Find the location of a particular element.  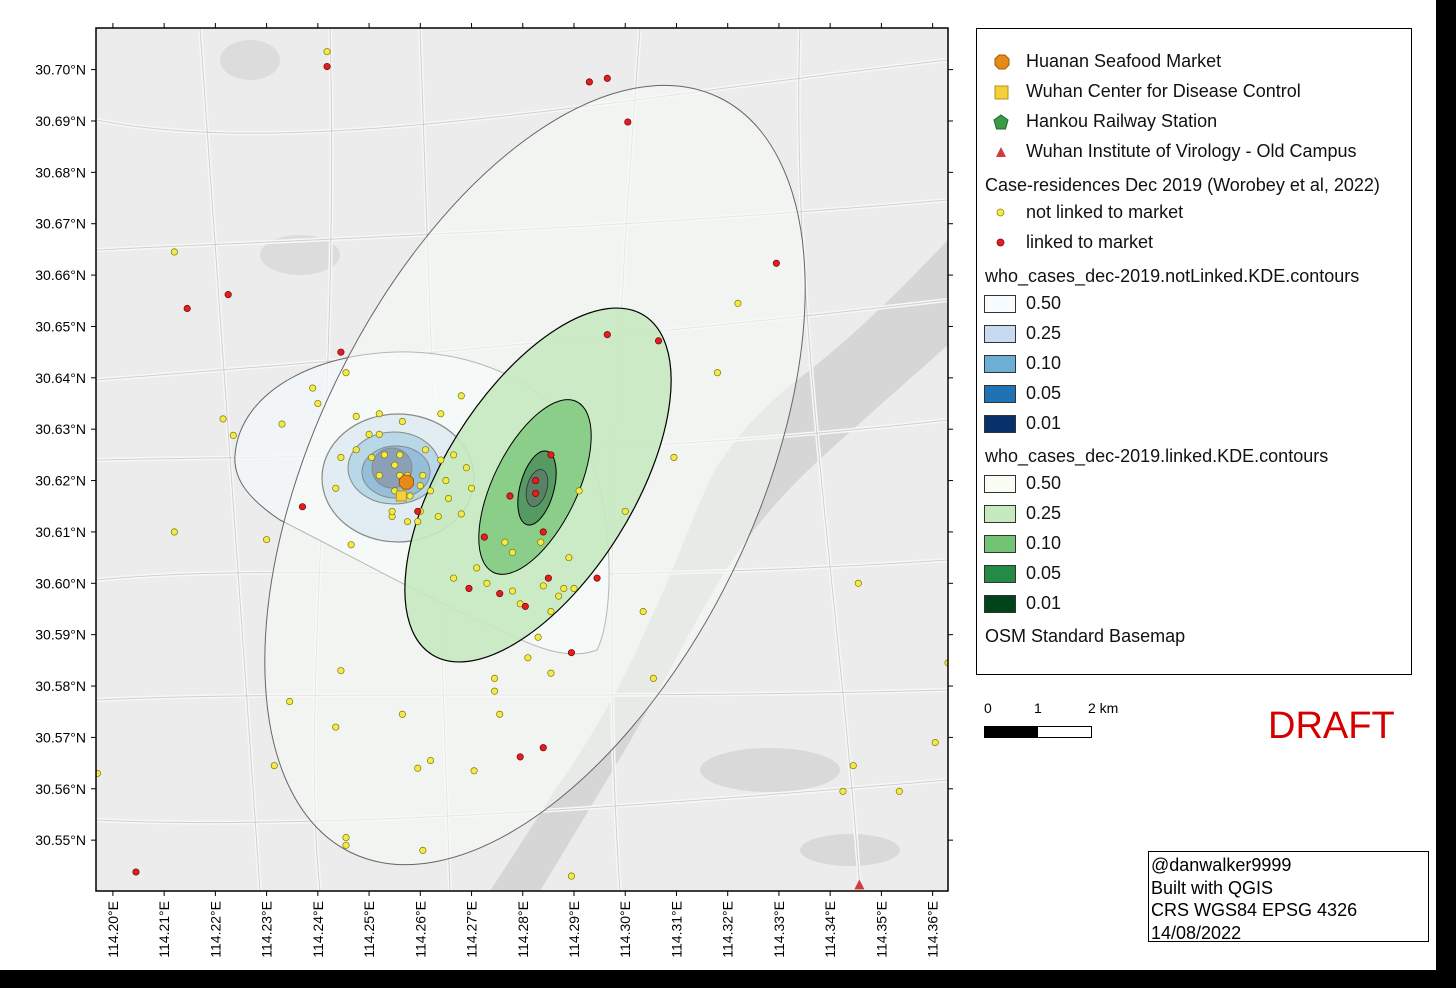

lon-tick-label: 114.31°E is located at coordinates (676, 929).